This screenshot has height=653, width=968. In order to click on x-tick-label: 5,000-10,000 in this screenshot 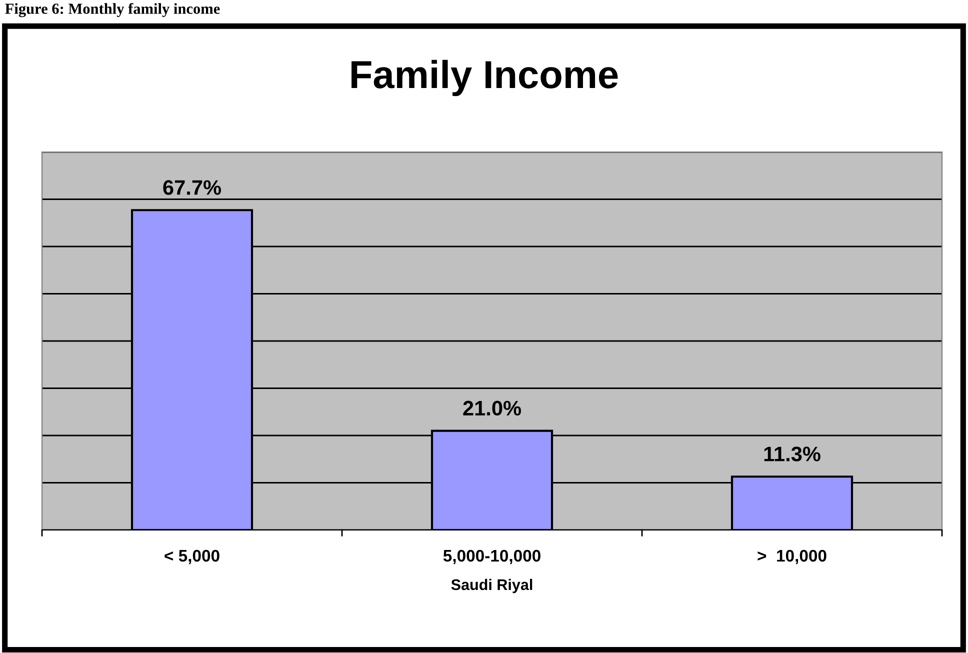, I will do `click(491, 557)`.